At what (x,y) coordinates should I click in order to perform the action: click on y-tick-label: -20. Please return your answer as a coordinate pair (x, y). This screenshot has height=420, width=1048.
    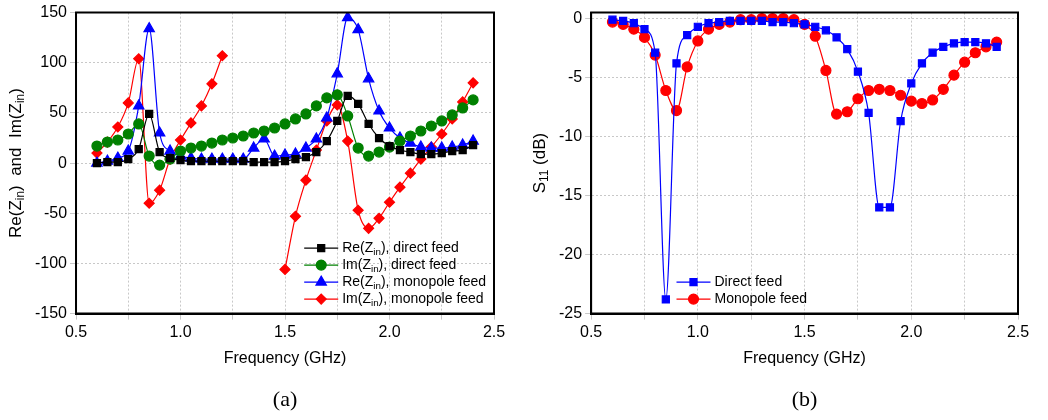
    Looking at the image, I should click on (571, 253).